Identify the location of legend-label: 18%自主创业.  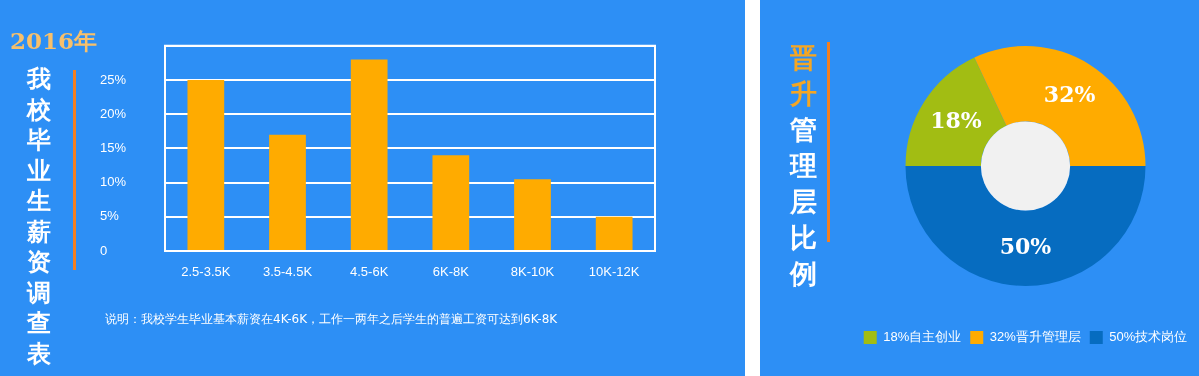
(922, 337).